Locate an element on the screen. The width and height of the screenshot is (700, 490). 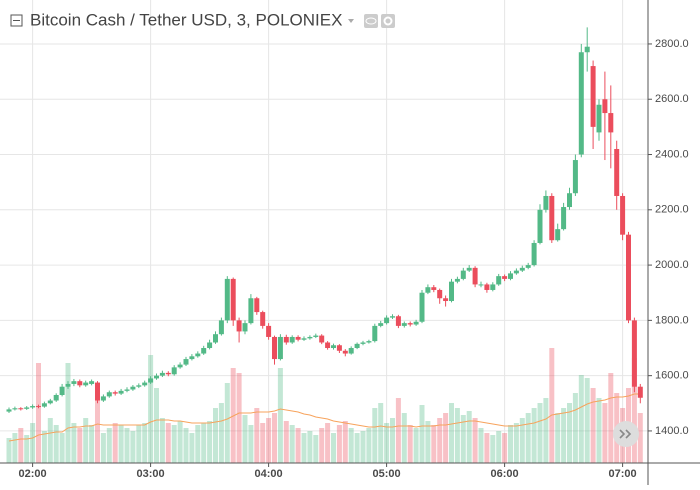
x-tick-label: 05:00 is located at coordinates (387, 474).